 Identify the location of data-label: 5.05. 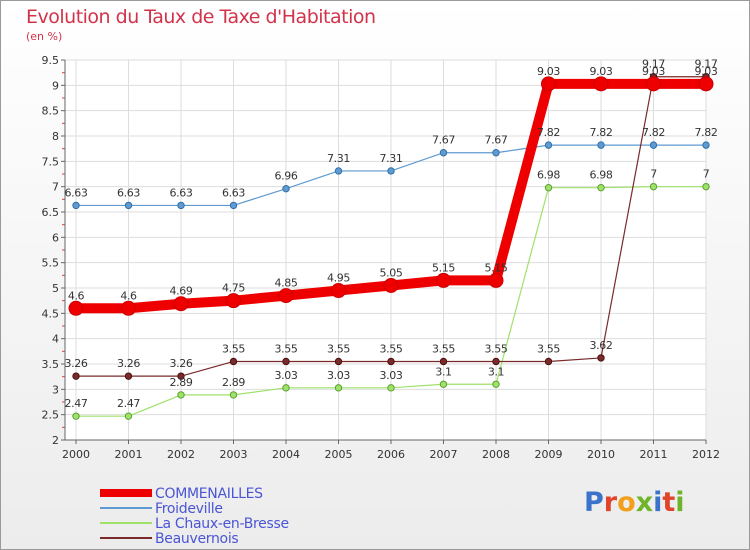
(391, 272).